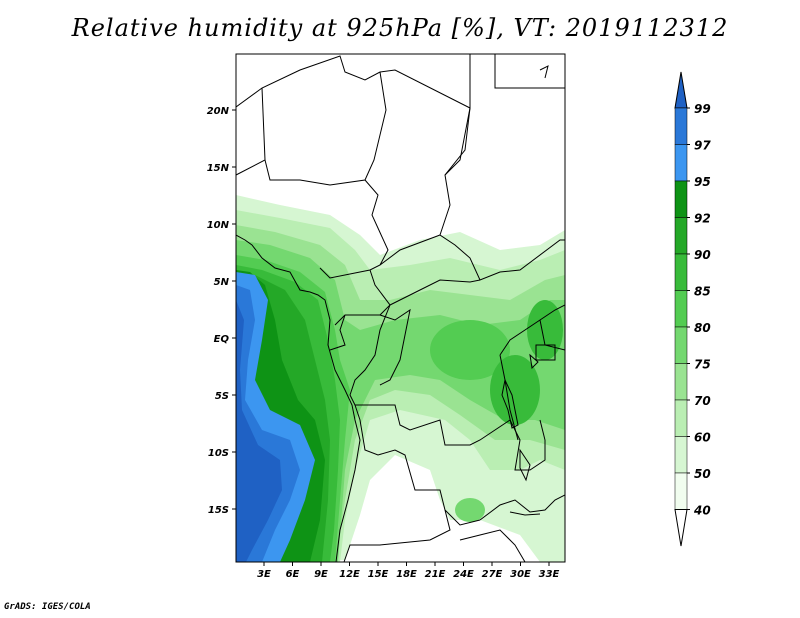  I want to click on lon-label: 6E, so click(293, 574).